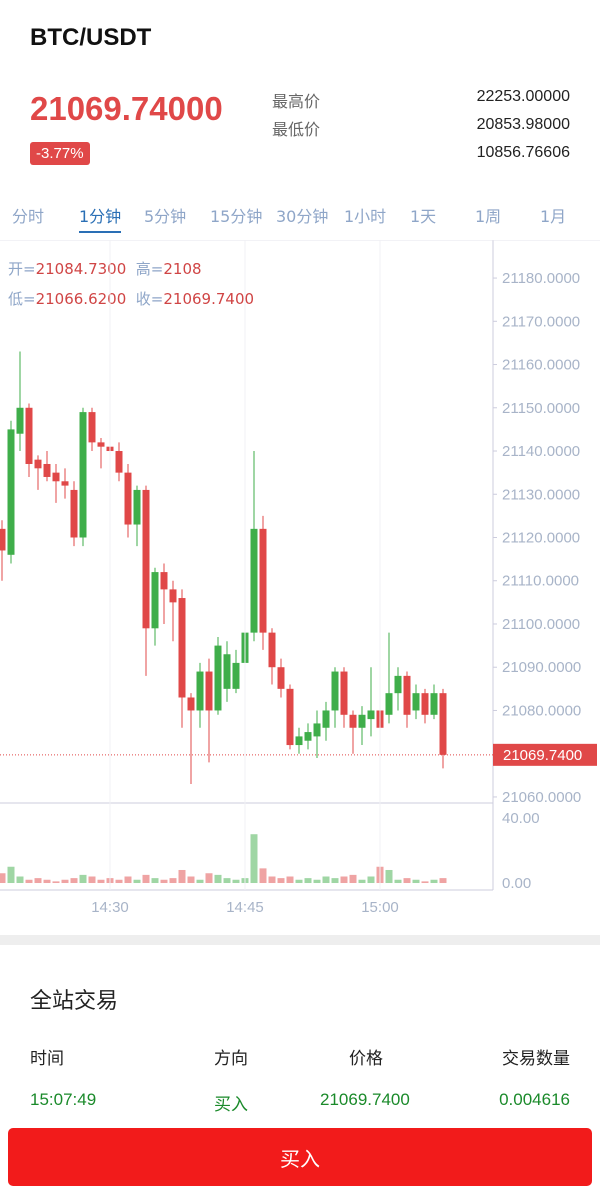 This screenshot has height=1190, width=600. Describe the element at coordinates (541, 494) in the screenshot. I see `y-tick-label: 21130.0000` at that location.